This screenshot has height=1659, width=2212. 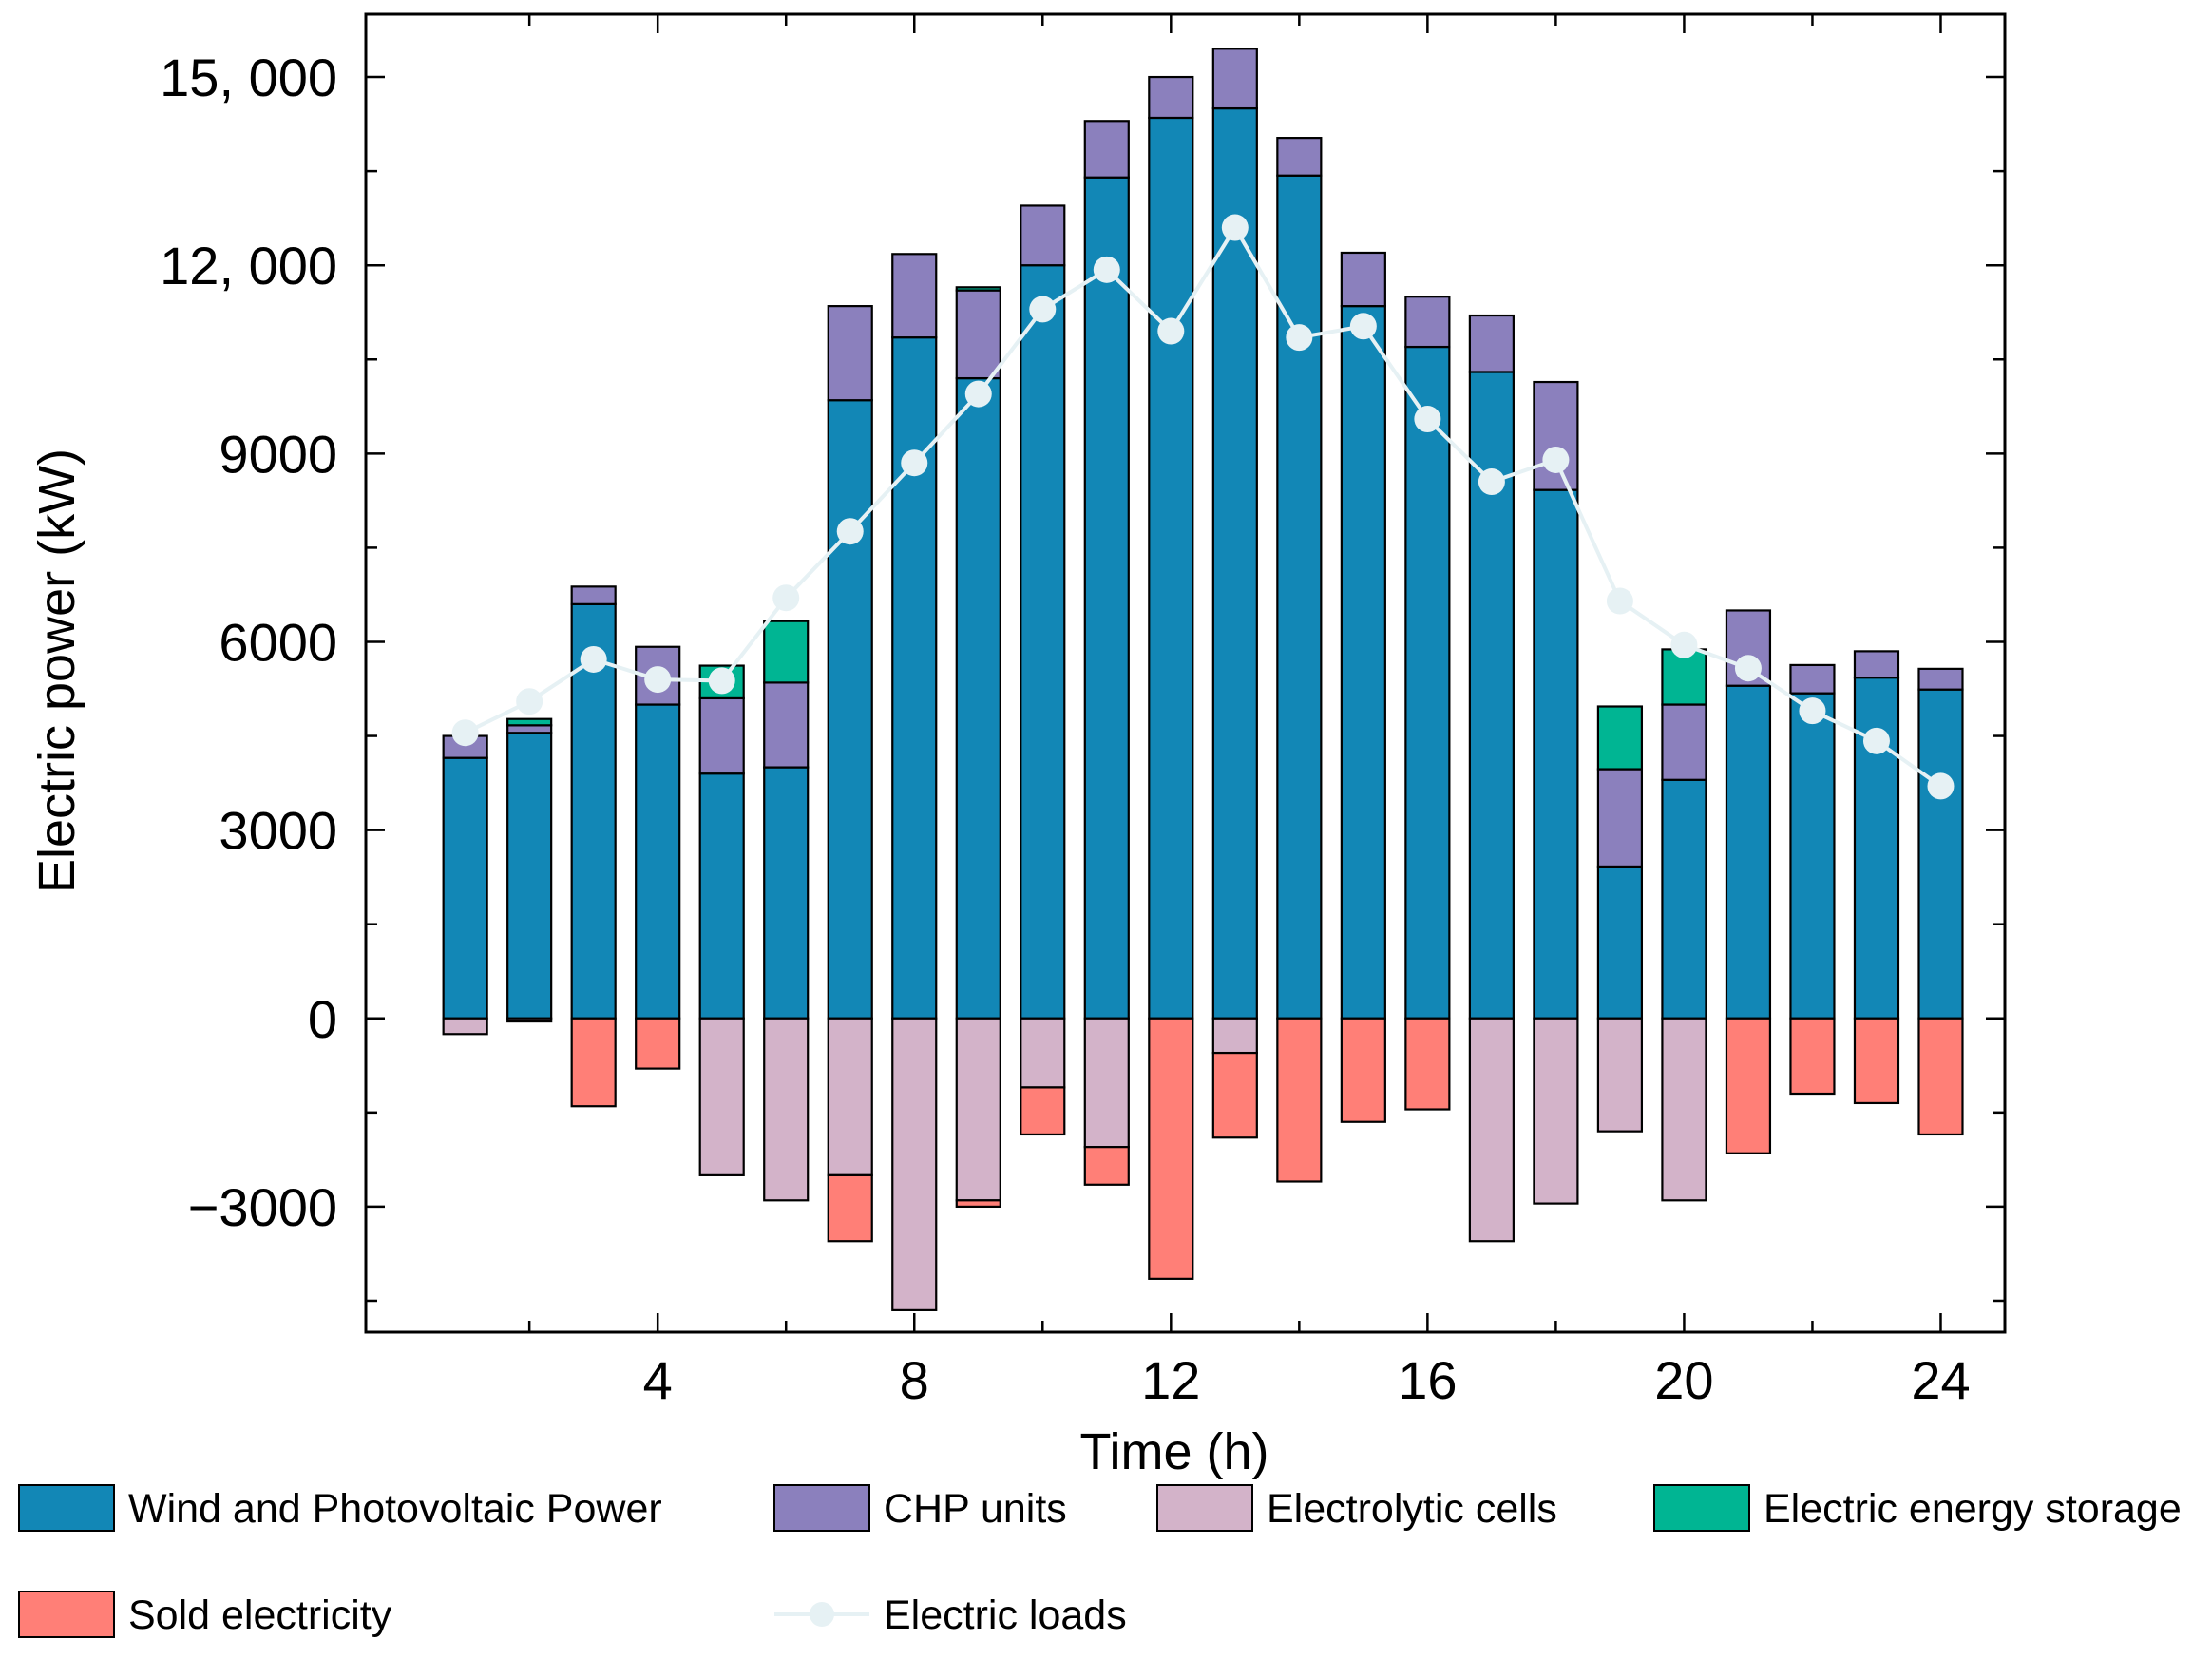 What do you see at coordinates (322, 1019) in the screenshot?
I see `y-tick-label: 0` at bounding box center [322, 1019].